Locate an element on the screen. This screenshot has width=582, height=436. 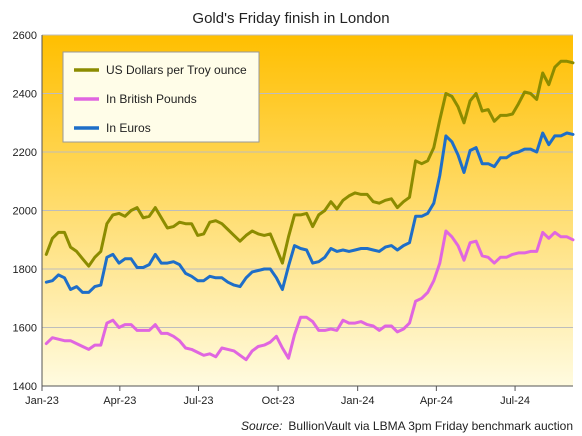
y-tick-label: 1400 is located at coordinates (25, 387).